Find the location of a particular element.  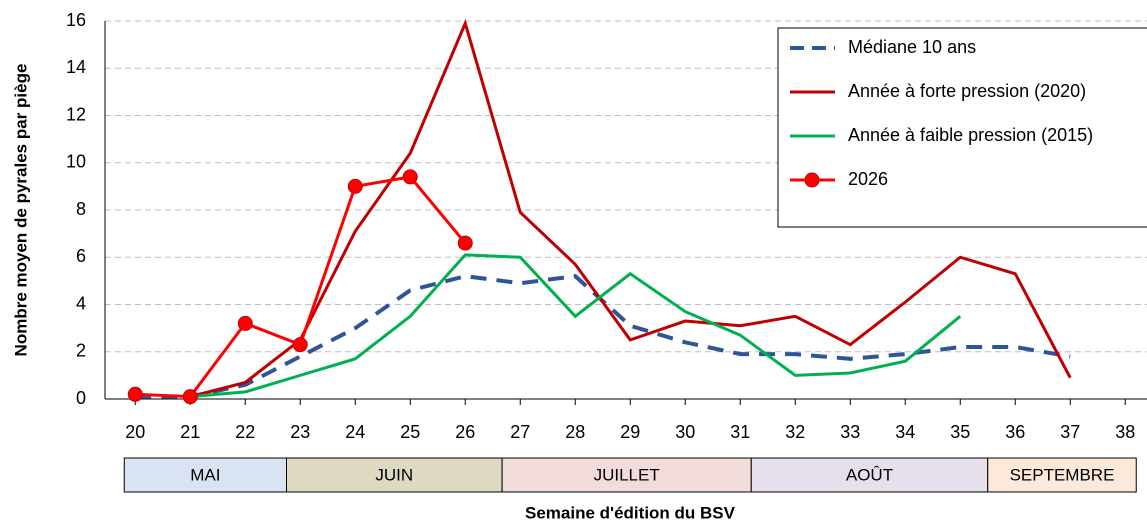

y-tick-label: 2 is located at coordinates (81, 351).